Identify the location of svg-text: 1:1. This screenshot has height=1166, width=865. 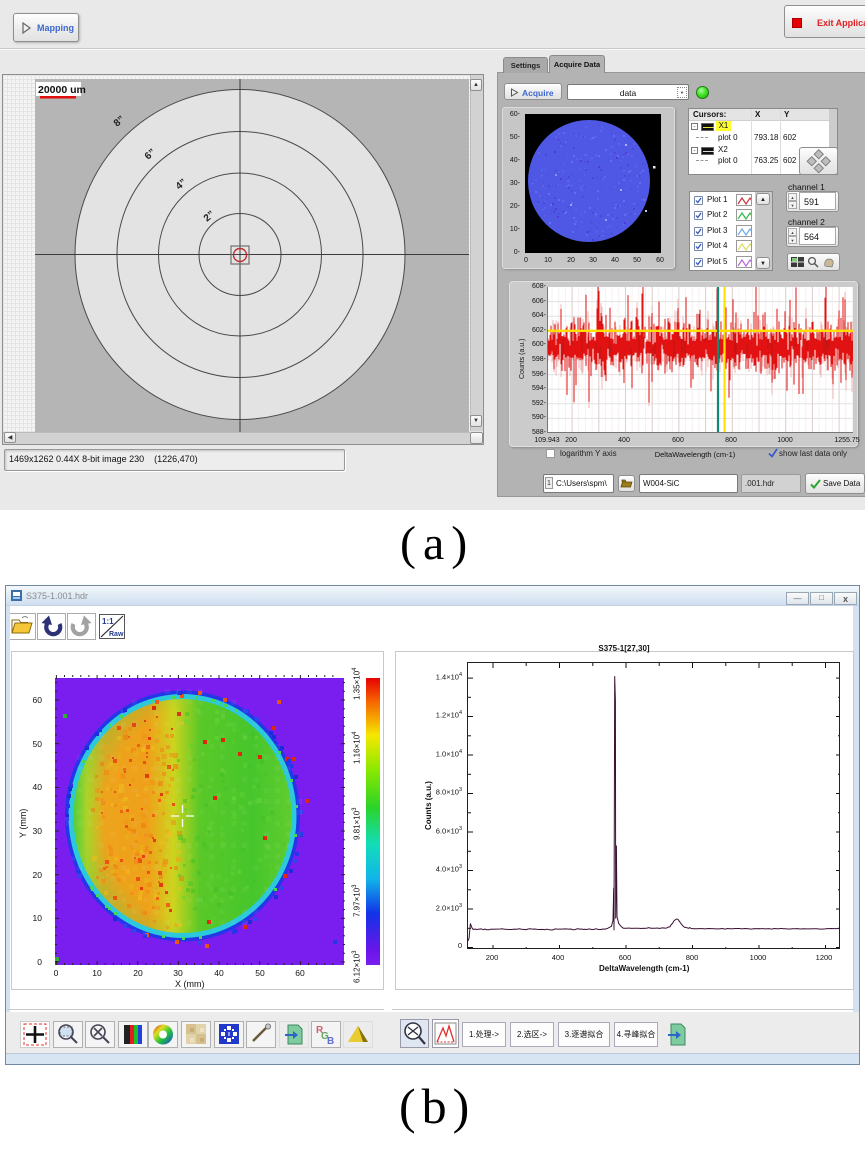
(108, 621).